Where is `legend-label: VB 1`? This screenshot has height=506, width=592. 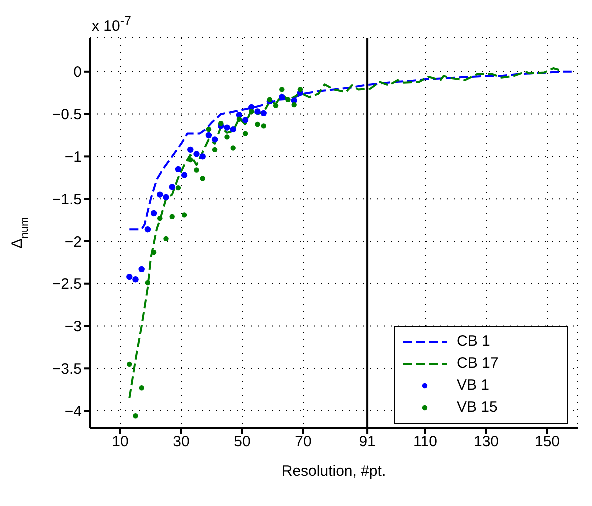
legend-label: VB 1 is located at coordinates (473, 386).